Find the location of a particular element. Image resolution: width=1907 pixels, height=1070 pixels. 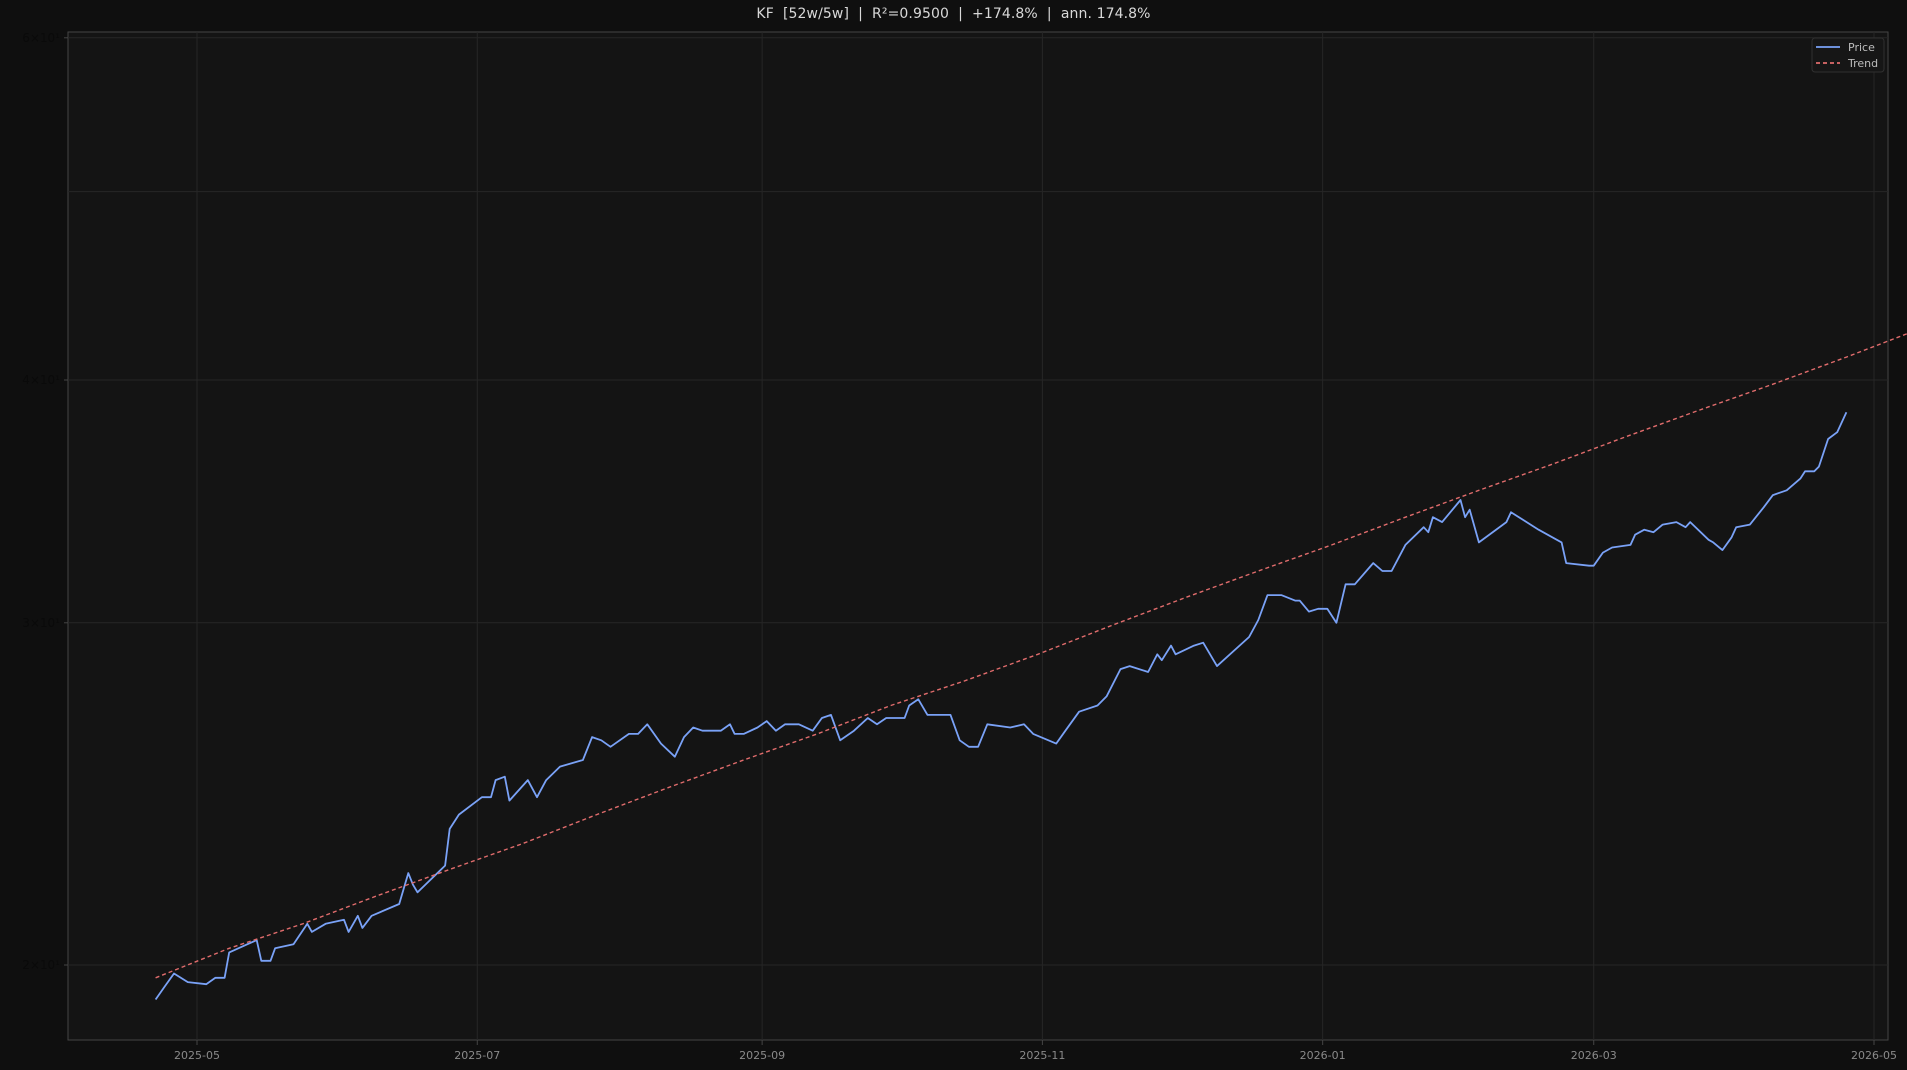

y-tick-label: 4×10¹ is located at coordinates (41, 380).